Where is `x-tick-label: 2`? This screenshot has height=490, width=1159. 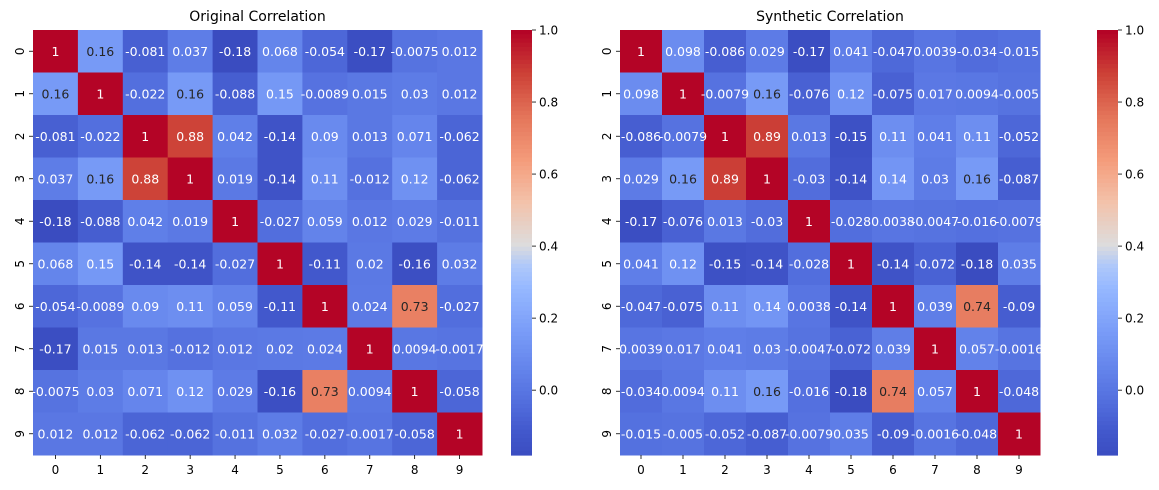
x-tick-label: 2 is located at coordinates (725, 470).